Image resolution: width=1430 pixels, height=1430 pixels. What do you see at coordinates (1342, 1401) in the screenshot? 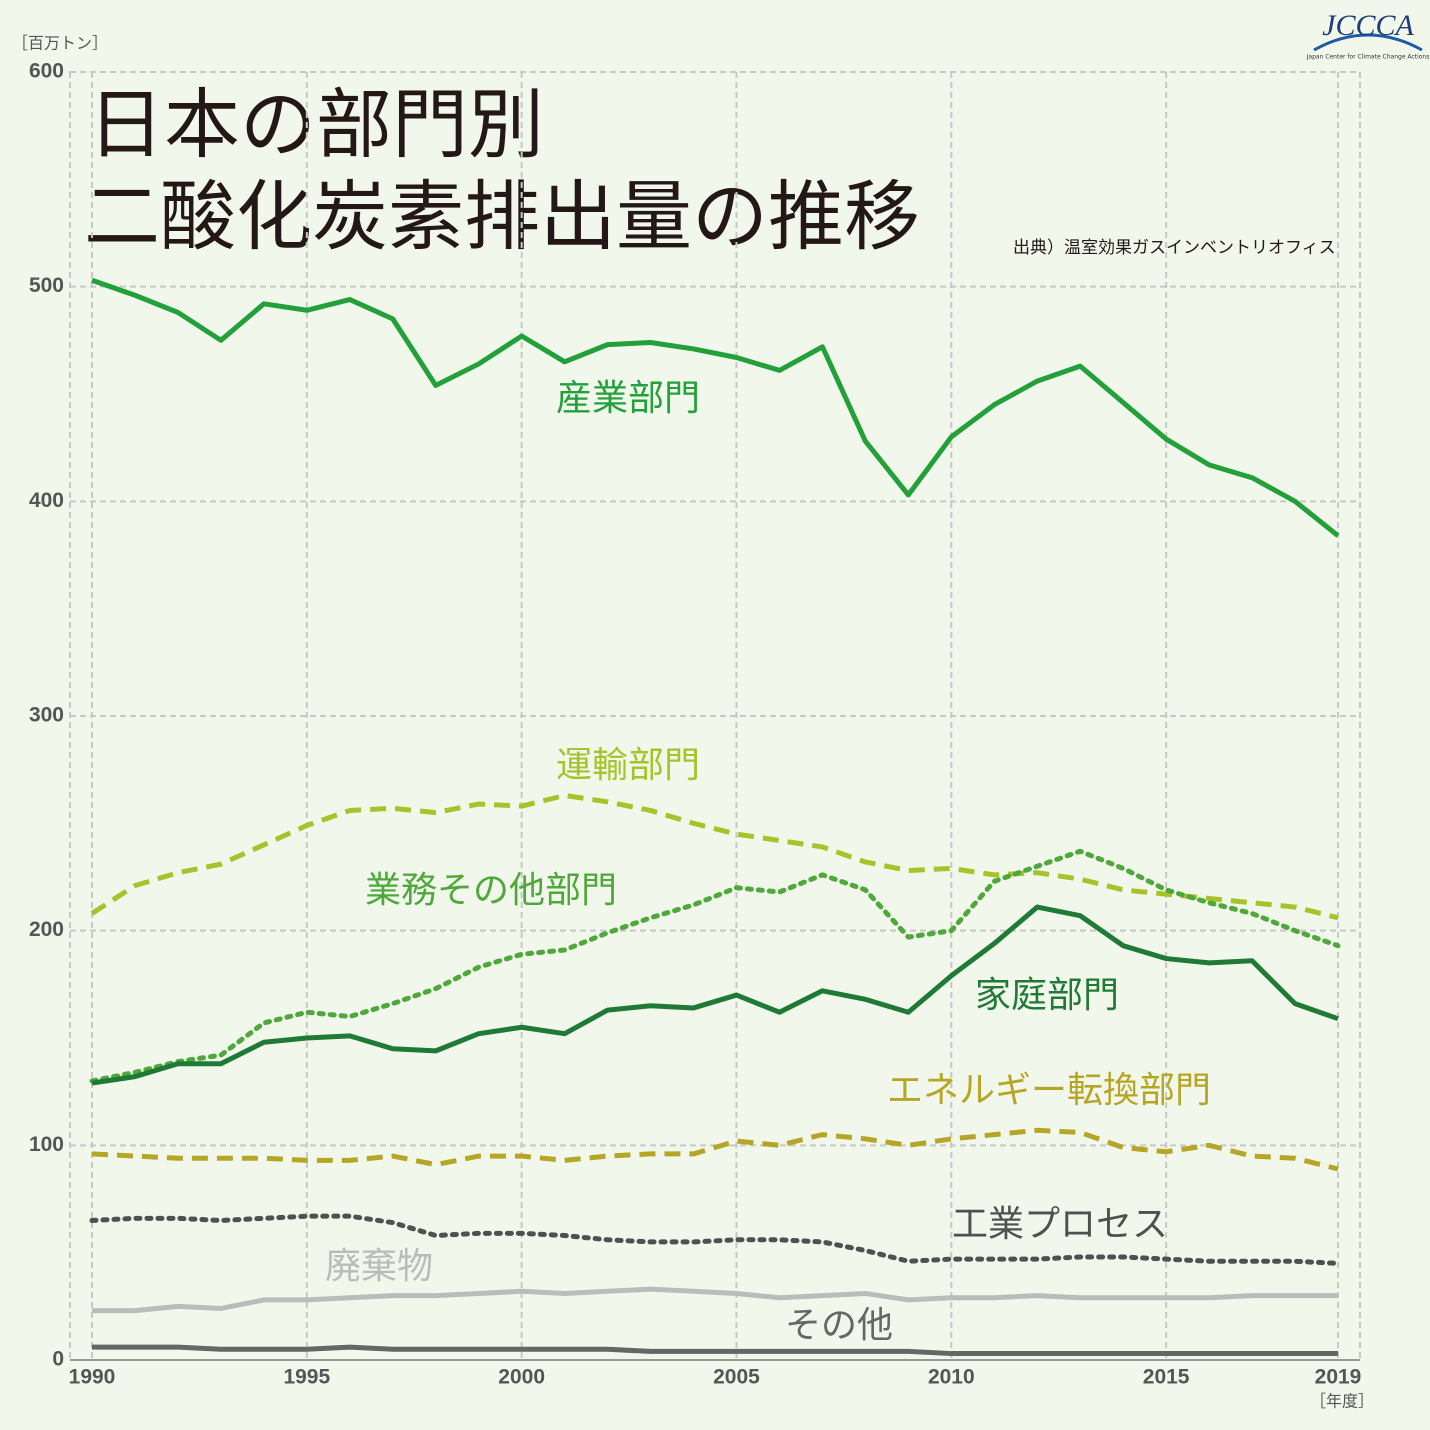
I see `x-axis-label: ［年度］` at bounding box center [1342, 1401].